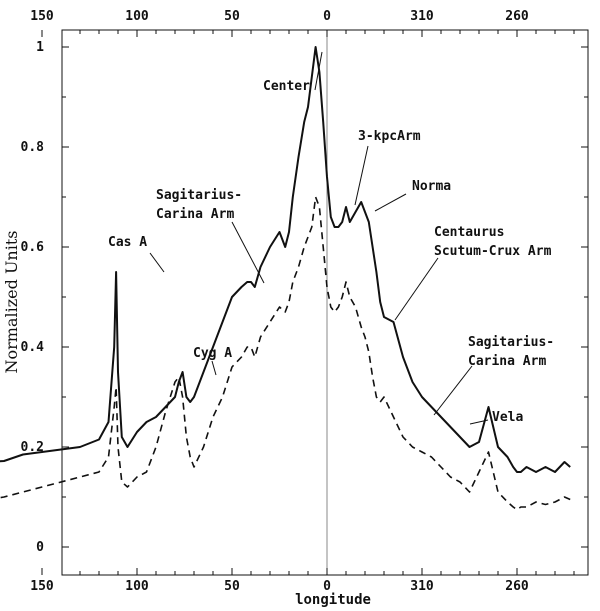 The image size is (600, 611). I want to click on annotation-label: Cas A, so click(127, 242).